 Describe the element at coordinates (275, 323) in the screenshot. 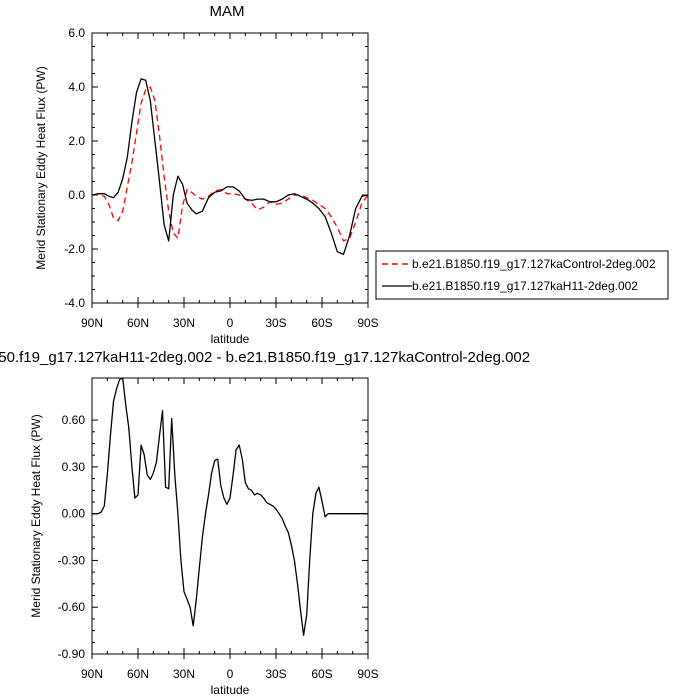

I see `top-x-tick-label: 30S` at that location.